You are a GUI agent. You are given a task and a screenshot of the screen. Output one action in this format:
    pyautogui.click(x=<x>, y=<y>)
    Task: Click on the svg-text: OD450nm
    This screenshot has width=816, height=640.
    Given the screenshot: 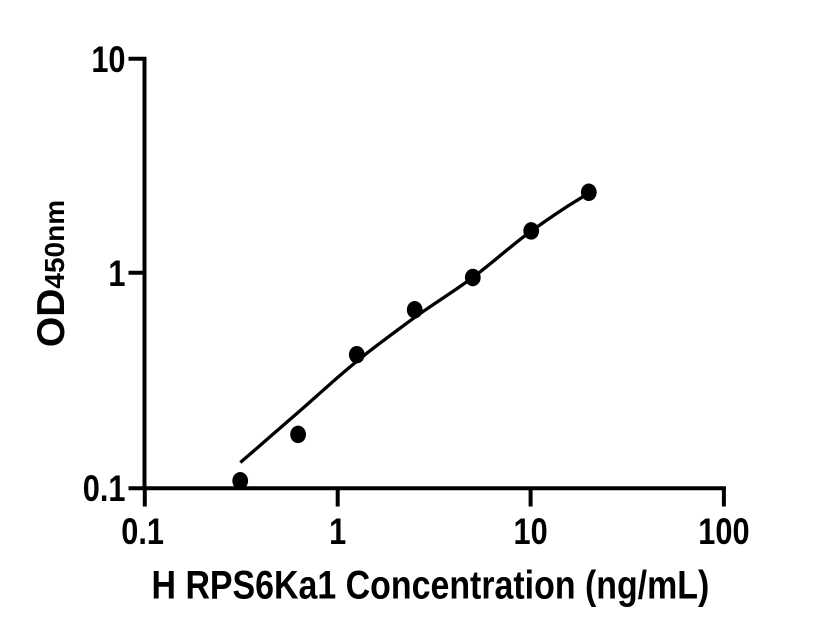 What is the action you would take?
    pyautogui.click(x=51, y=273)
    